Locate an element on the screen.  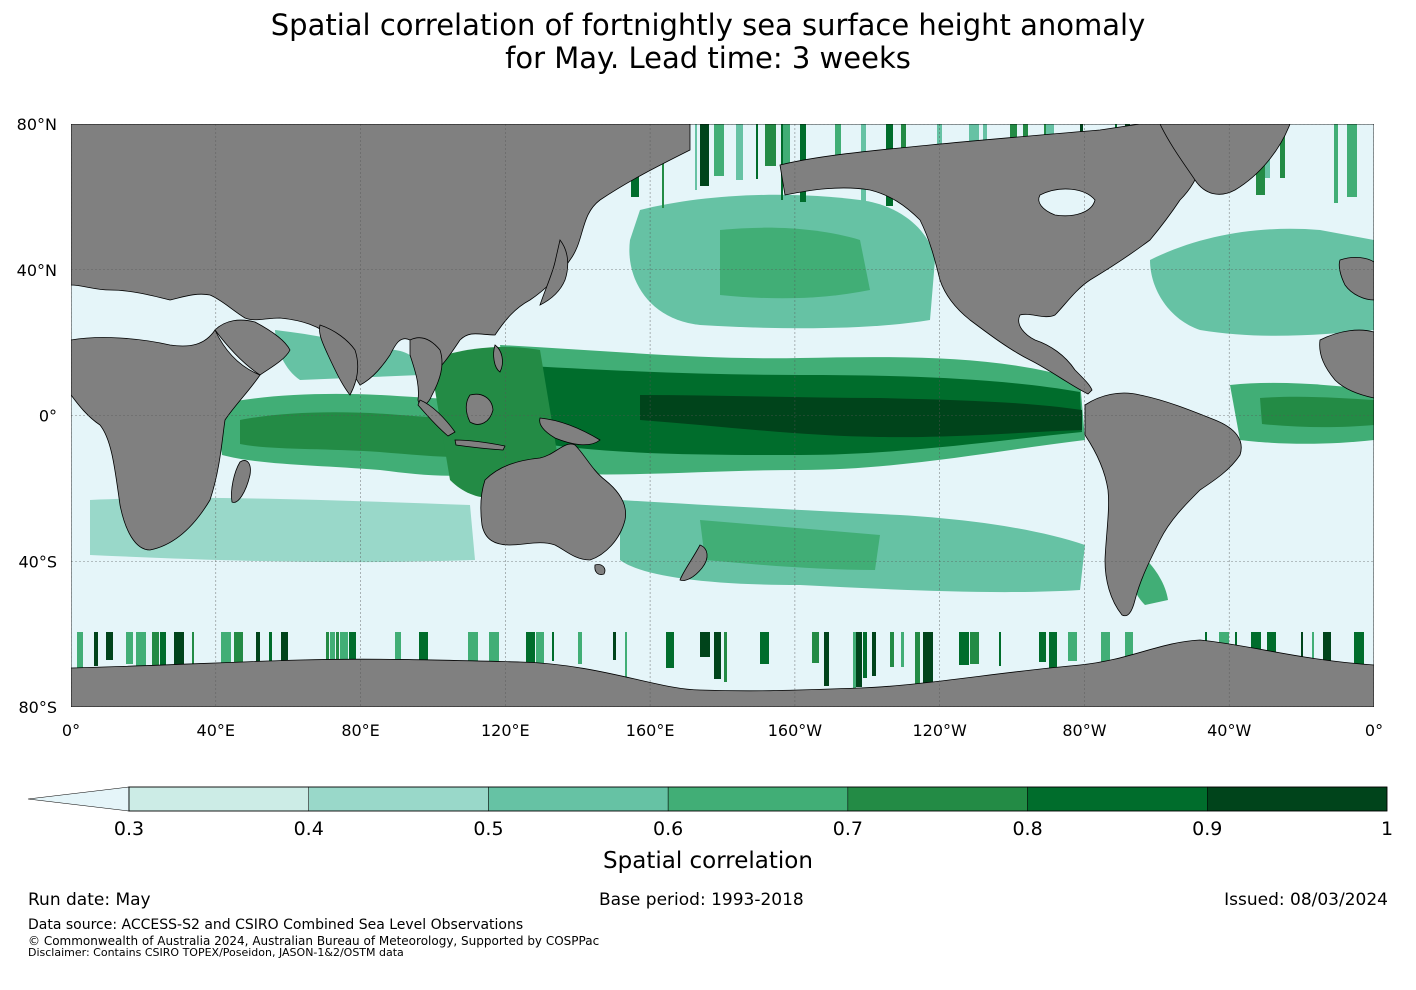
colorbar-tick-label: 0.9 is located at coordinates (1207, 829).